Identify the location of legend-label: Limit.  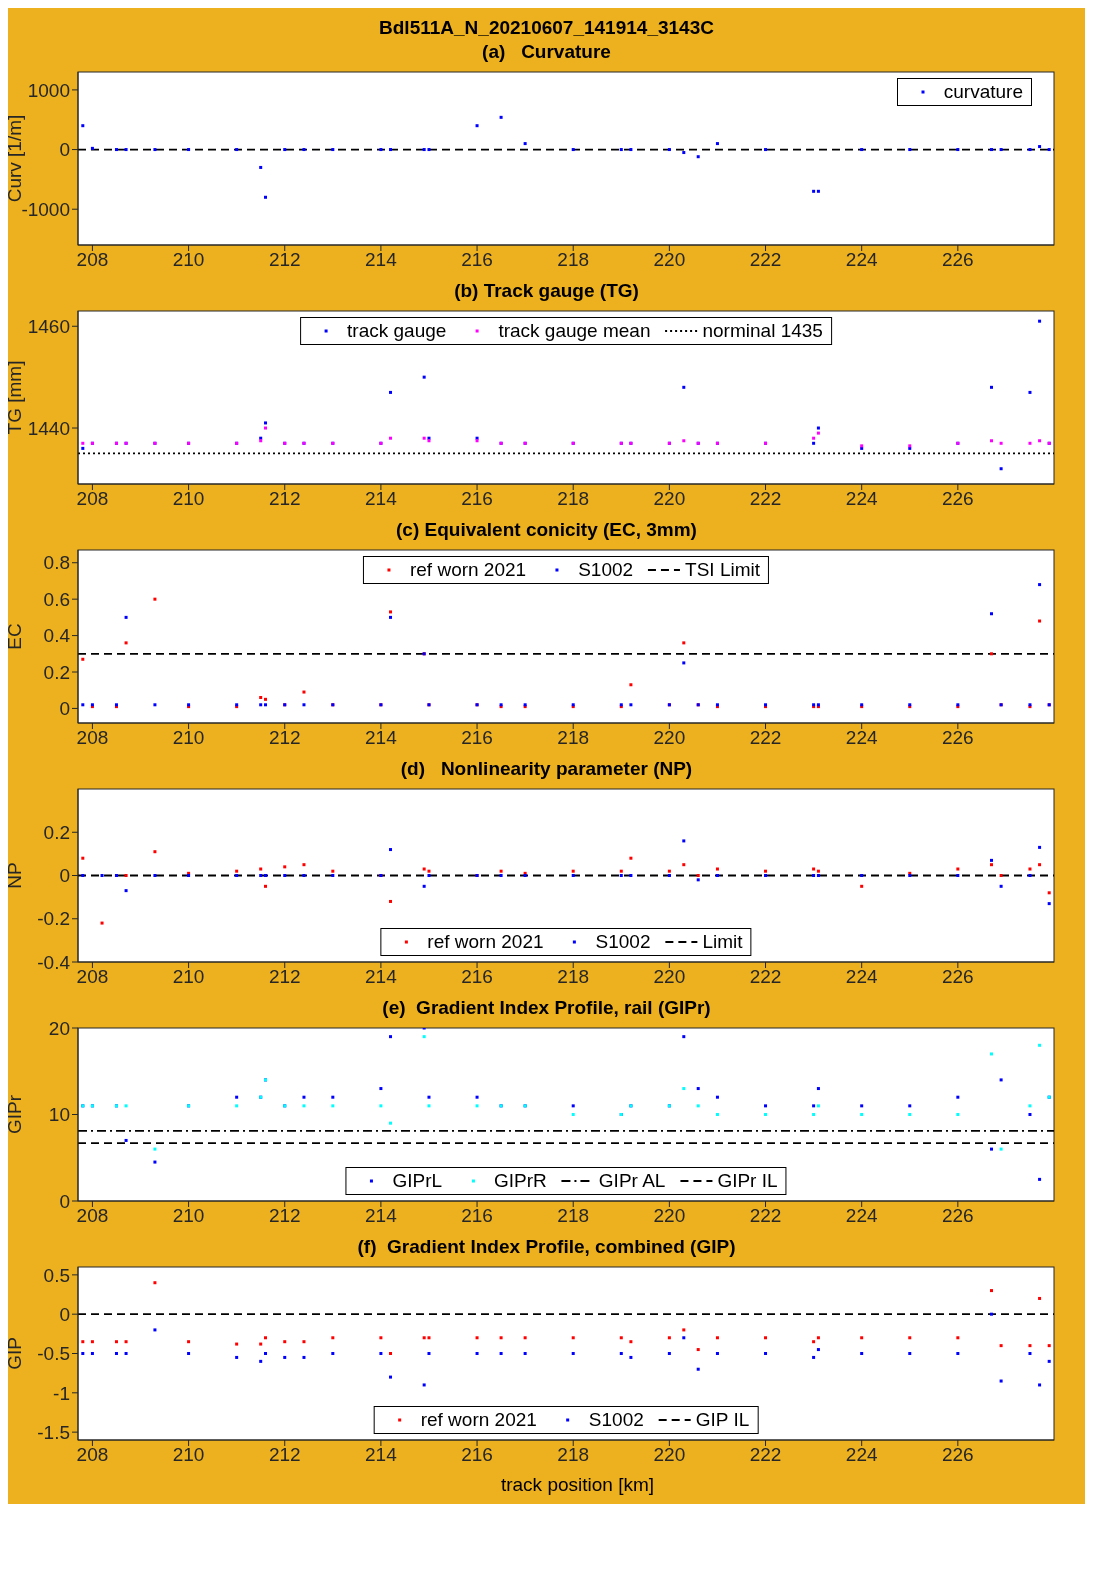
(722, 942).